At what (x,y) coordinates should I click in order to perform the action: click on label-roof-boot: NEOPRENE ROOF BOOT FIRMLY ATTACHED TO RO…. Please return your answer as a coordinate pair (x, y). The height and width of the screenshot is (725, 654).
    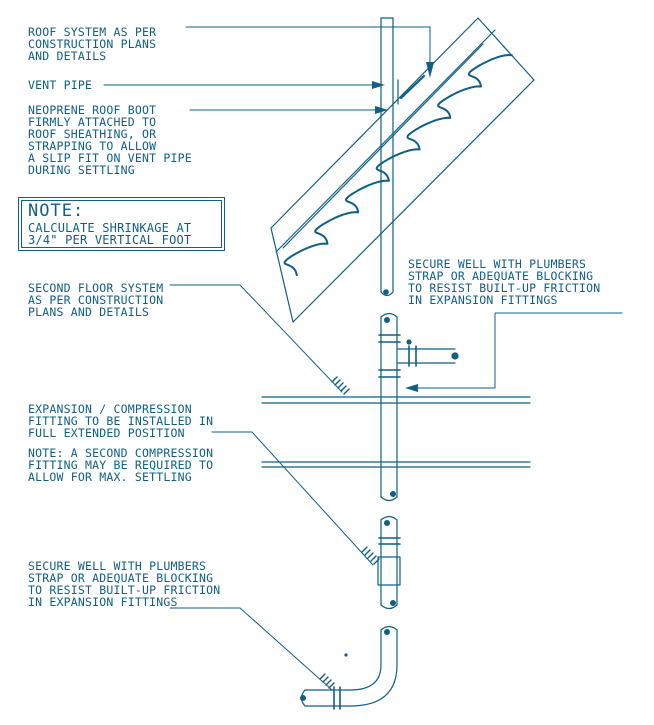
    Looking at the image, I should click on (110, 140).